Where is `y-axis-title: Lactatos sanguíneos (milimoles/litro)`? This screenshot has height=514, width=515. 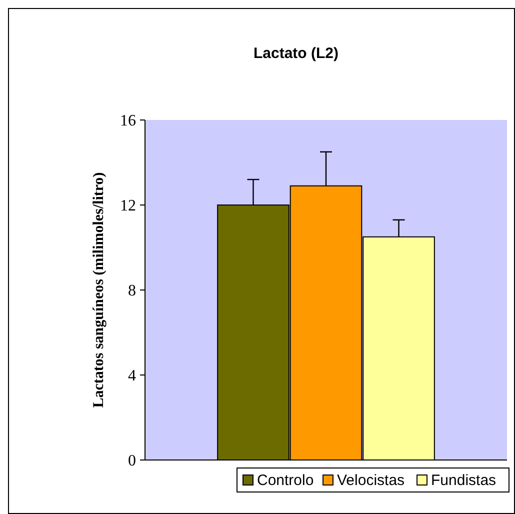 y-axis-title: Lactatos sanguíneos (milimoles/litro) is located at coordinates (99, 290).